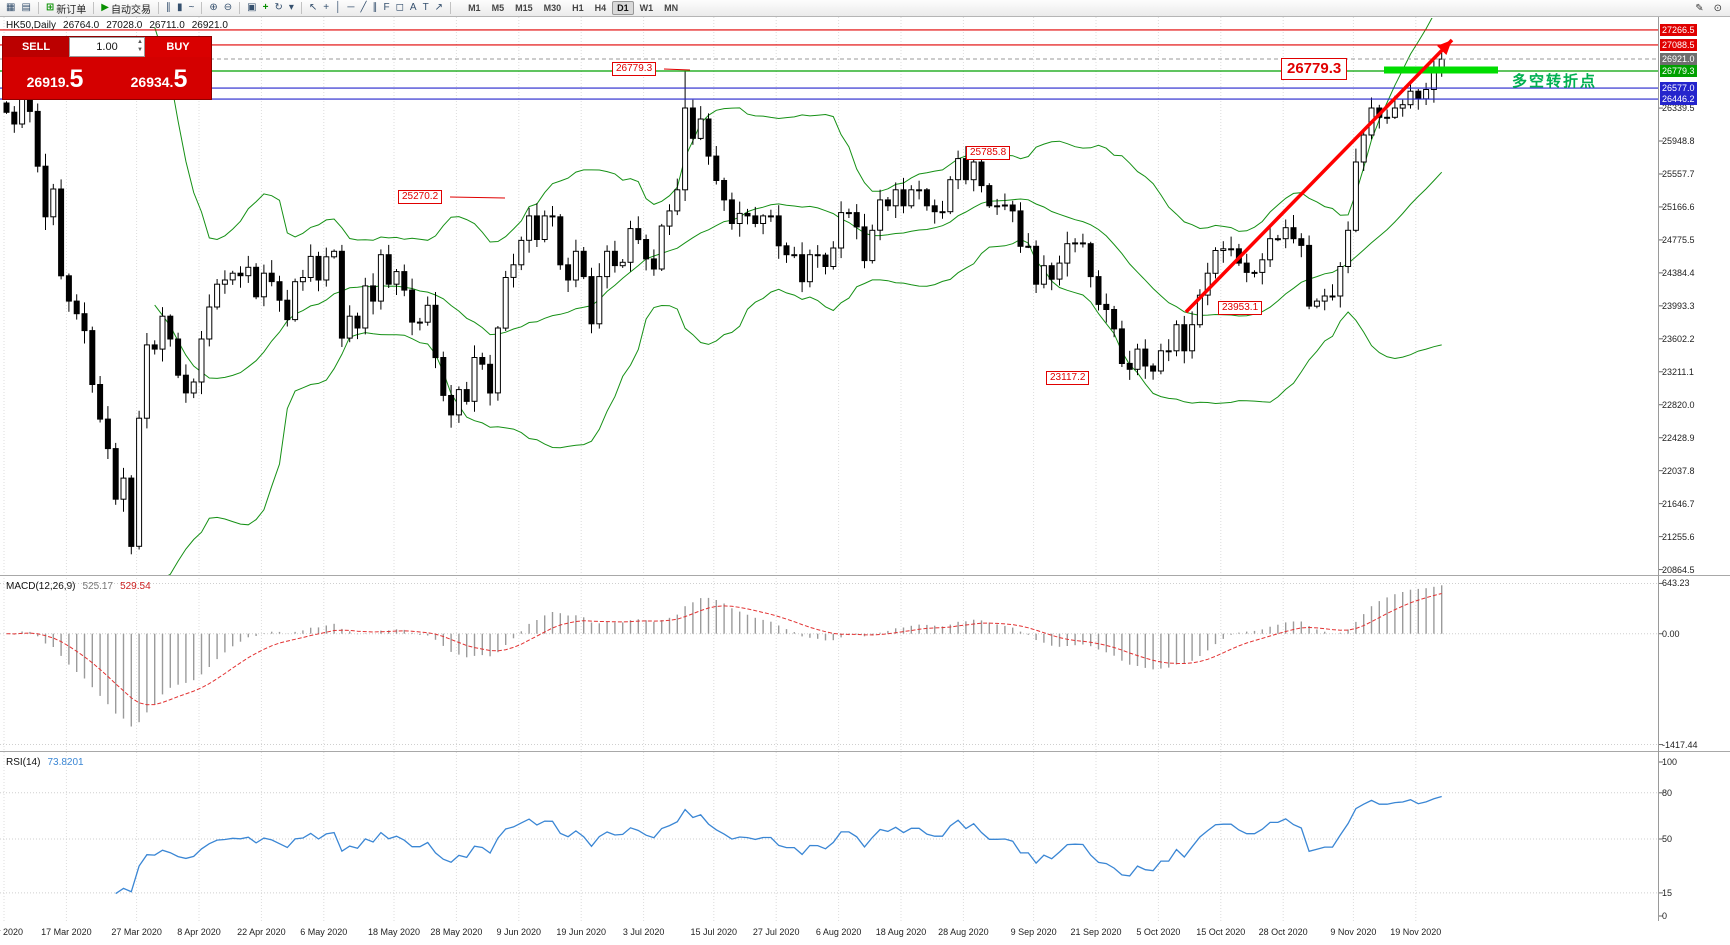  I want to click on shapes-icon: ◻, so click(399, 7).